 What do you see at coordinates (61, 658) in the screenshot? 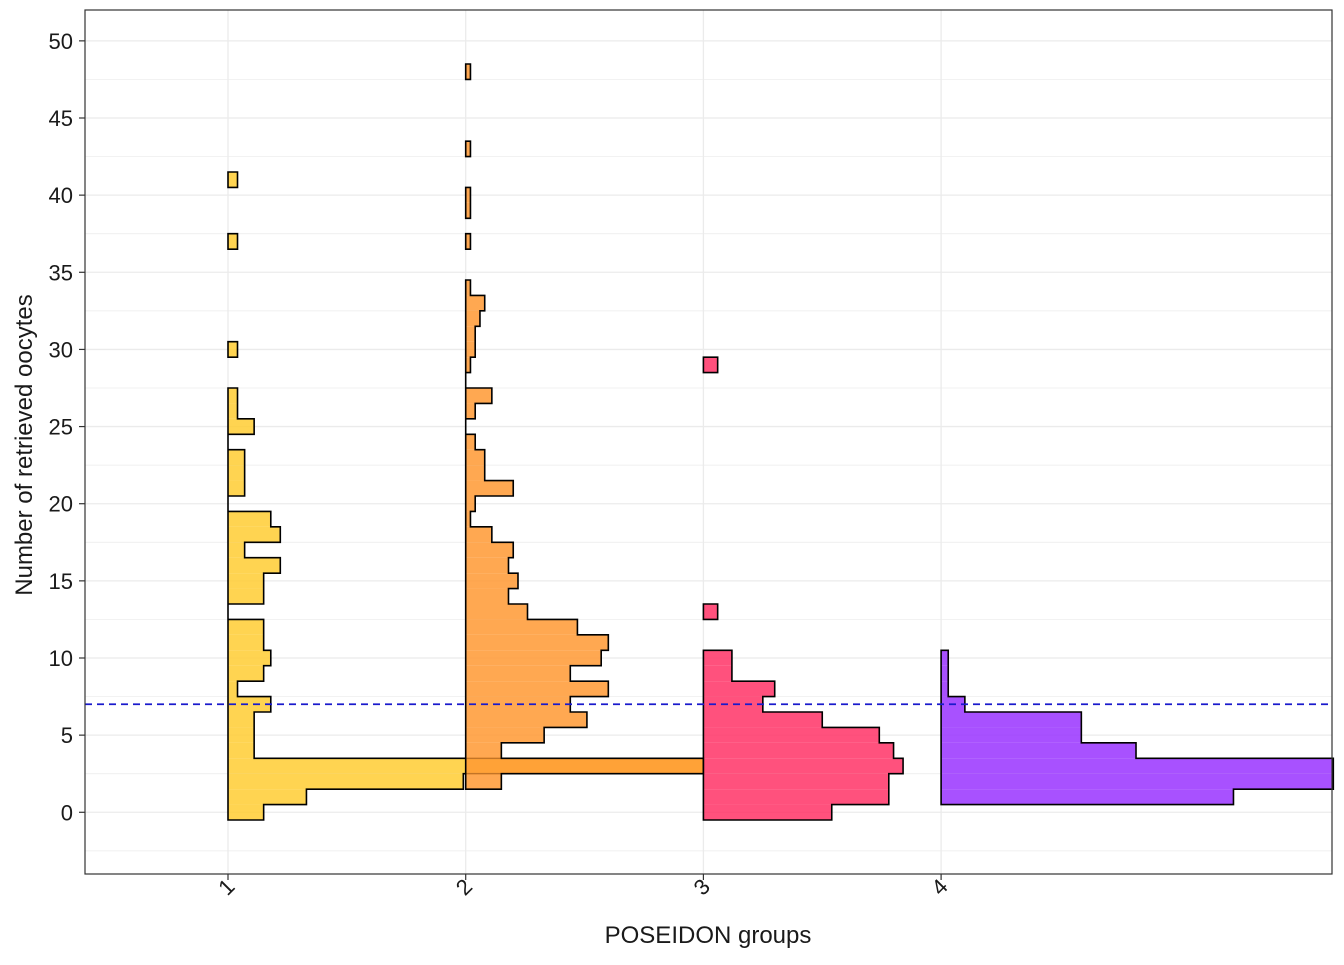
I see `y-tick-label: 10` at bounding box center [61, 658].